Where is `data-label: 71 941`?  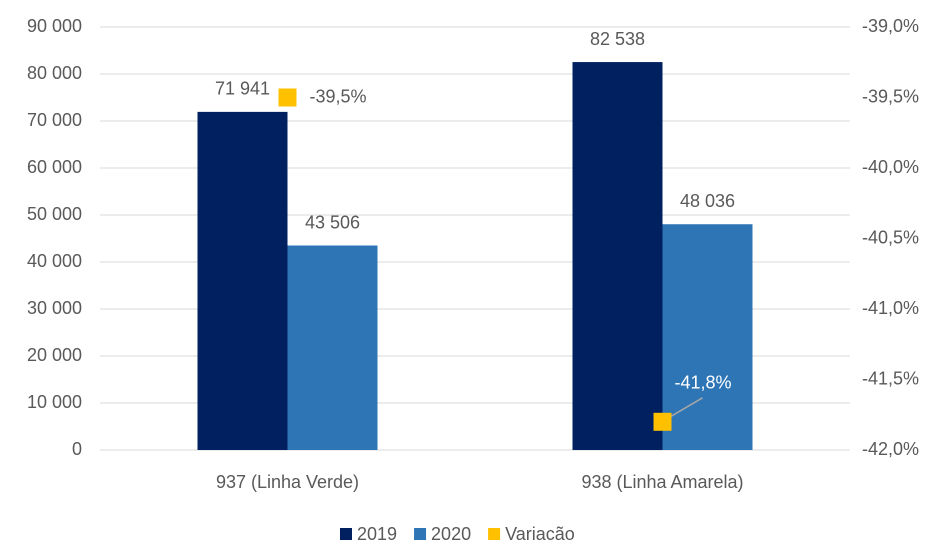 data-label: 71 941 is located at coordinates (242, 89).